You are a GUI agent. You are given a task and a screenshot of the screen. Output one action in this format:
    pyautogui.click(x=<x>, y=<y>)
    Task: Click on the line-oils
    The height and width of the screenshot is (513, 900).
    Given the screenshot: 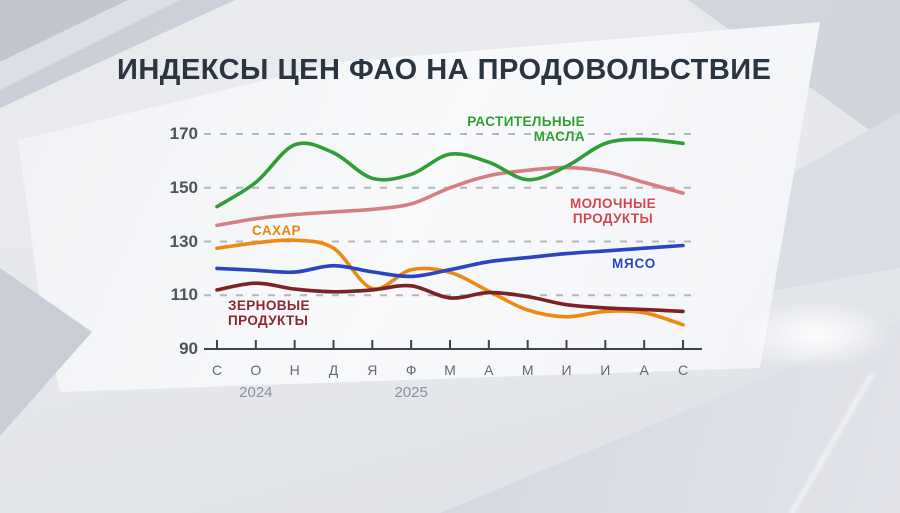 What is the action you would take?
    pyautogui.click(x=450, y=173)
    